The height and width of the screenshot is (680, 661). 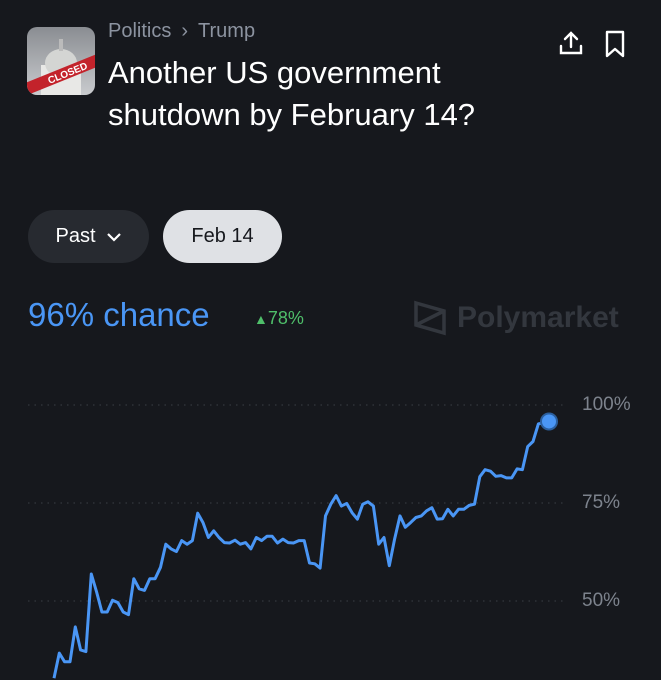 What do you see at coordinates (185, 31) in the screenshot?
I see `chevron-right-icon: ›` at bounding box center [185, 31].